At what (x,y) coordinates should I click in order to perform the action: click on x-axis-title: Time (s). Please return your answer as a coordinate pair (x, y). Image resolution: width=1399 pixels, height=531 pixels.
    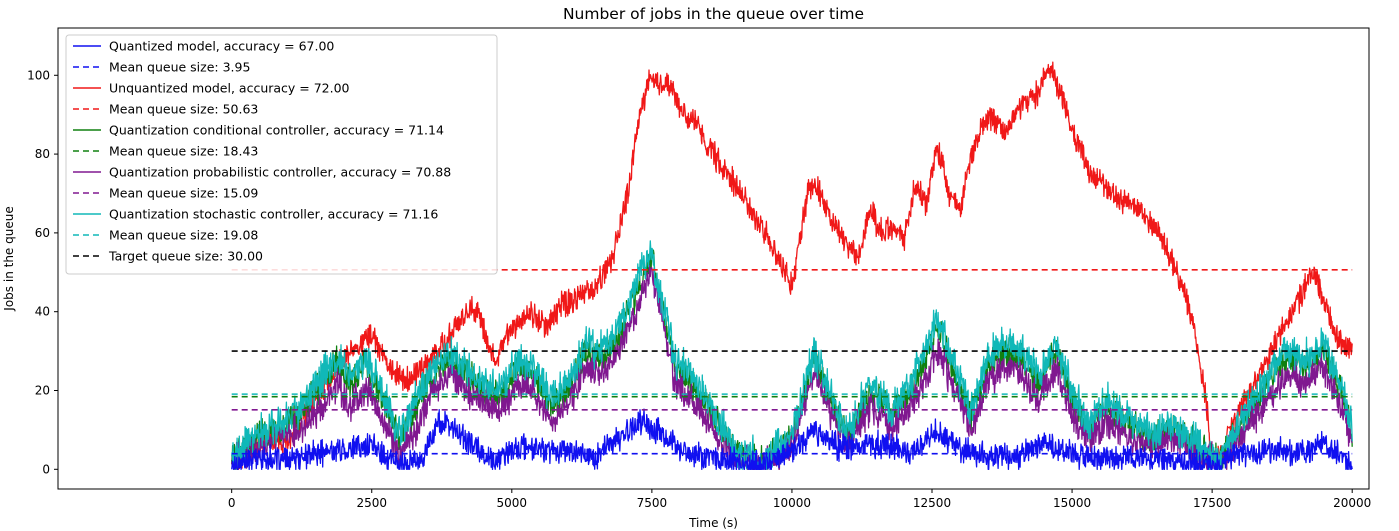
    Looking at the image, I should click on (713, 523).